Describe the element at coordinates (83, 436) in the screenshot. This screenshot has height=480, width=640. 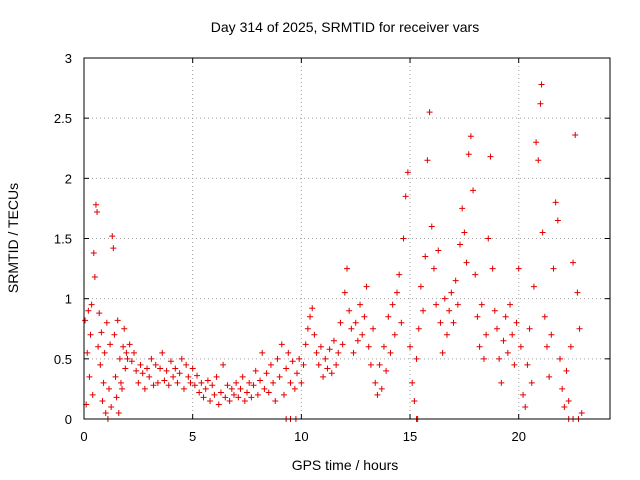
I see `x-tick-label: 0` at that location.